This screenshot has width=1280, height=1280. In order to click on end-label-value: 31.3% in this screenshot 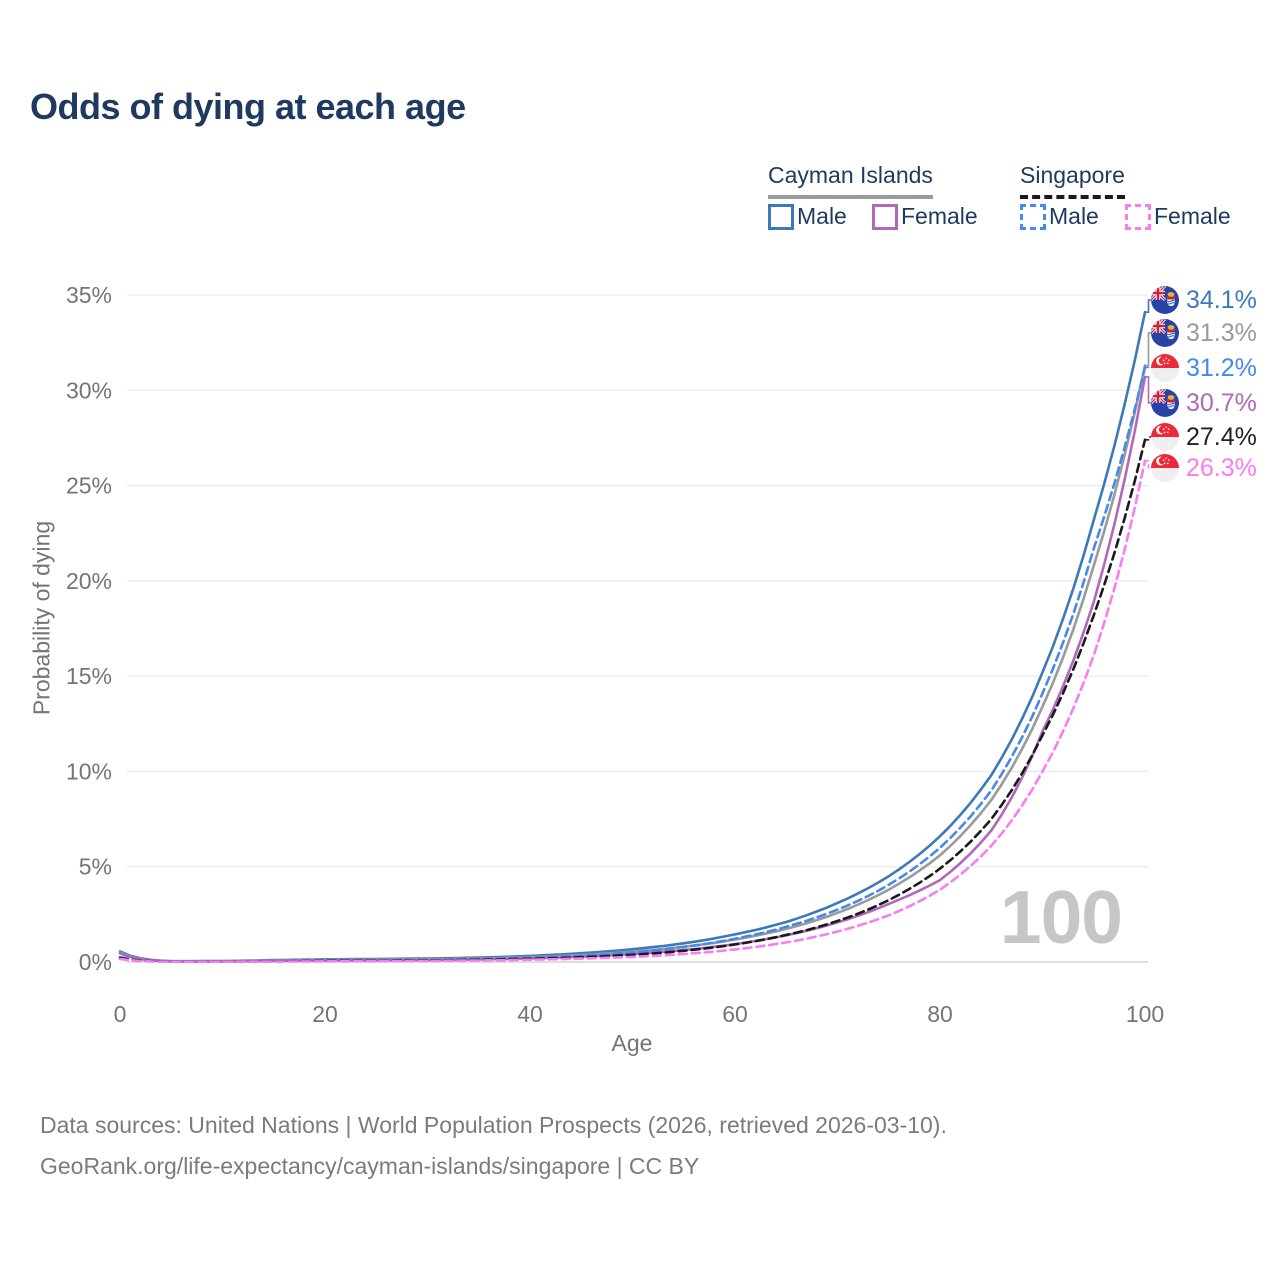, I will do `click(1221, 332)`.